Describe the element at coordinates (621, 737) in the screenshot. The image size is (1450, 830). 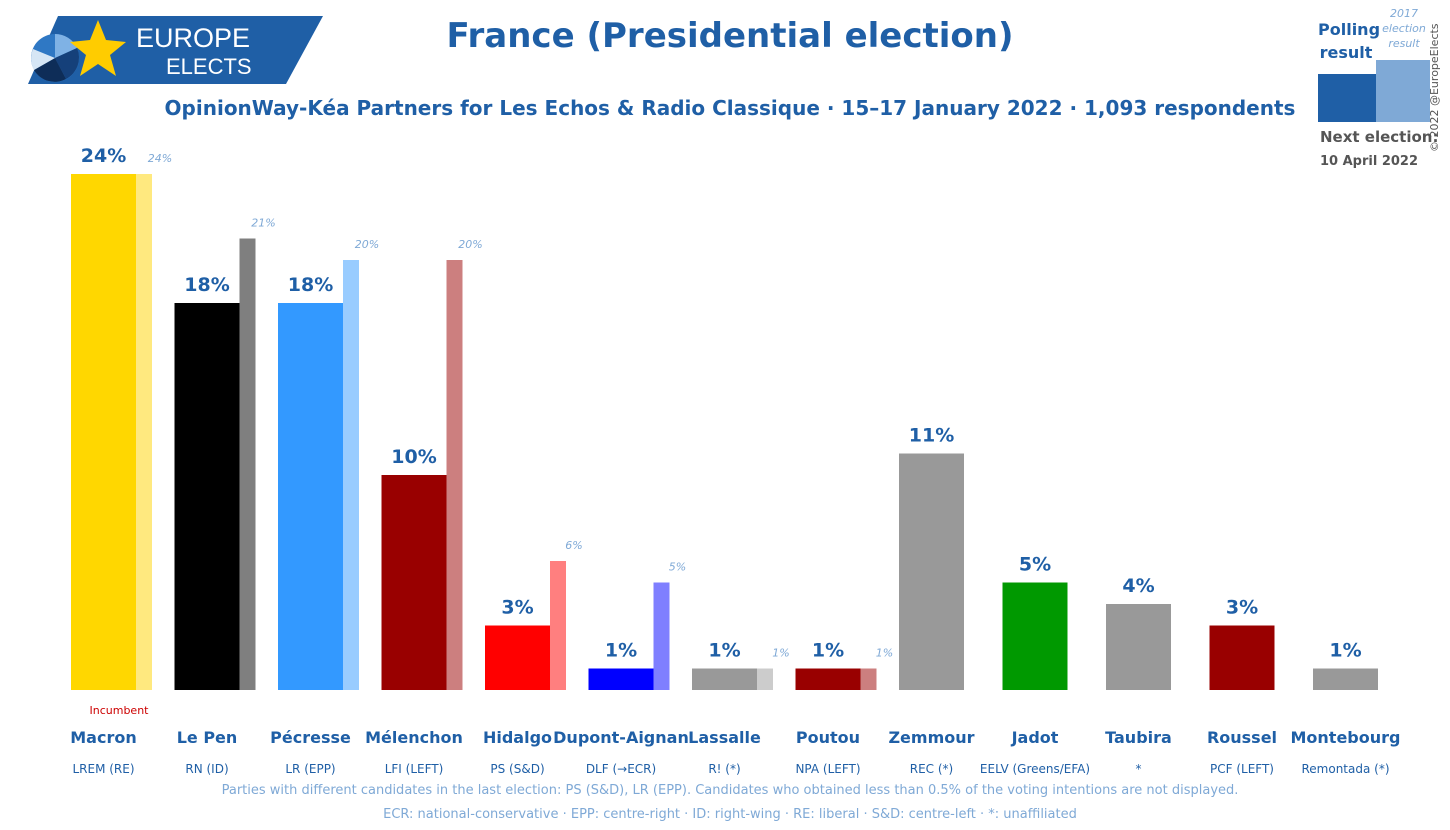
I see `candidate-name: Dupont-Aignan` at that location.